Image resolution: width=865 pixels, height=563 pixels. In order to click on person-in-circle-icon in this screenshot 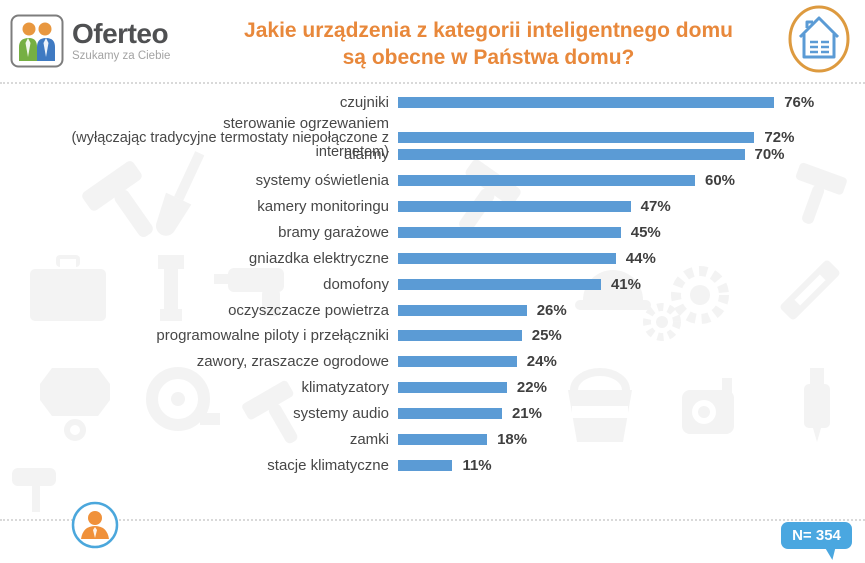, I will do `click(95, 525)`.